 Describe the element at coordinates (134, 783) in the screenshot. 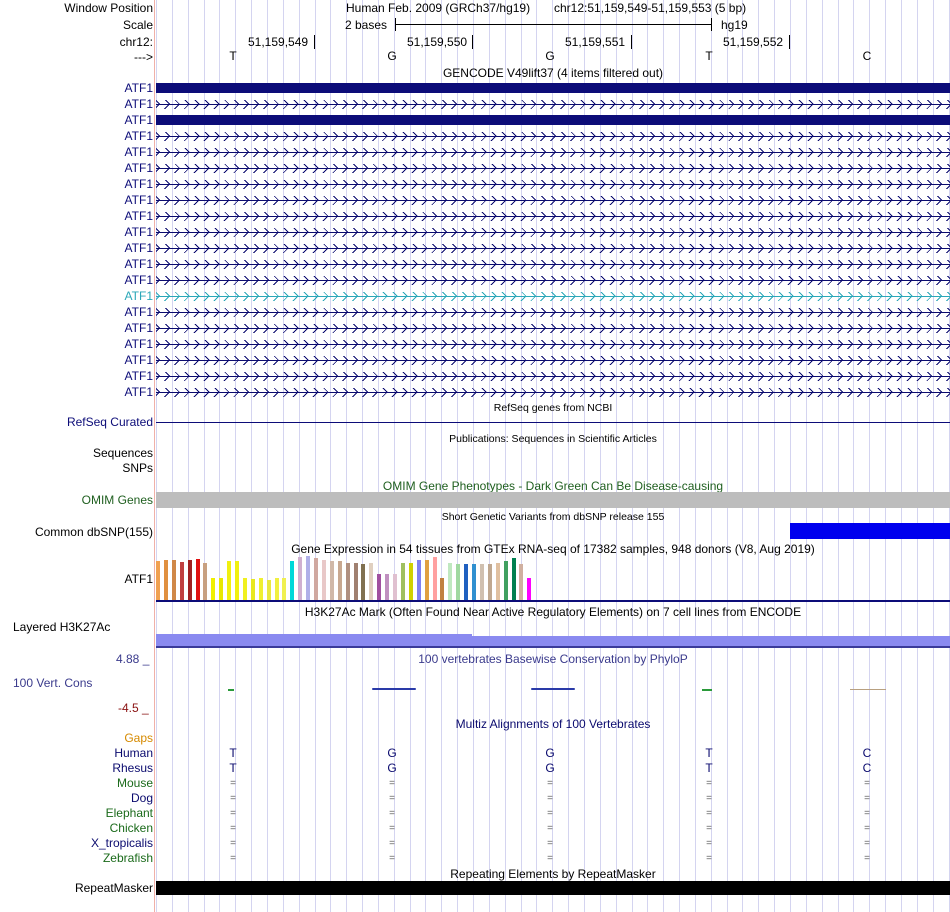

I see `multiz-species-label: Mouse` at that location.